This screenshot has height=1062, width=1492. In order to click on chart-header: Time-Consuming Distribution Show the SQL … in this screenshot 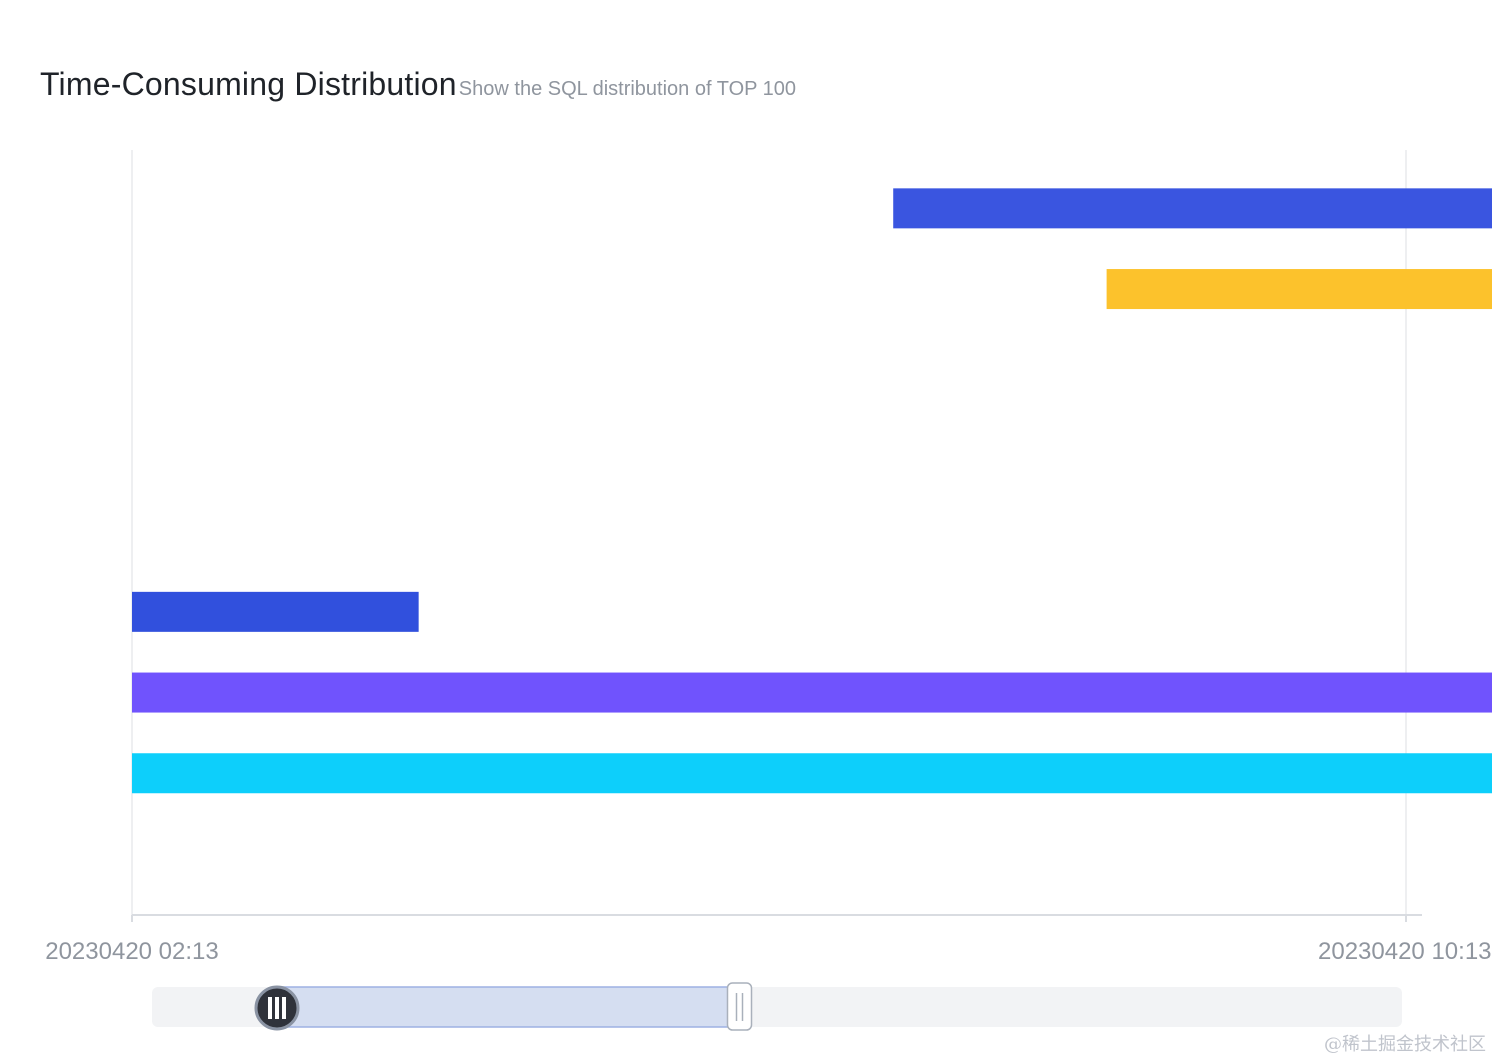, I will do `click(418, 84)`.